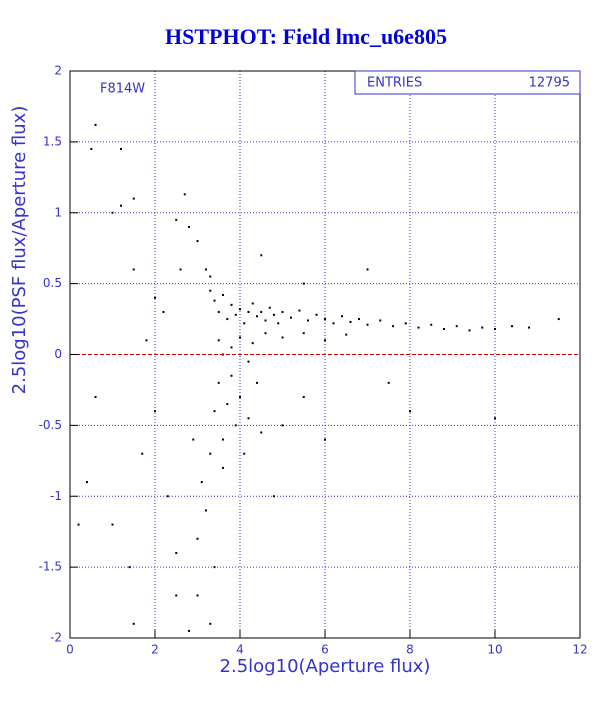 The height and width of the screenshot is (709, 612). What do you see at coordinates (410, 650) in the screenshot?
I see `x-tick-label: 8` at bounding box center [410, 650].